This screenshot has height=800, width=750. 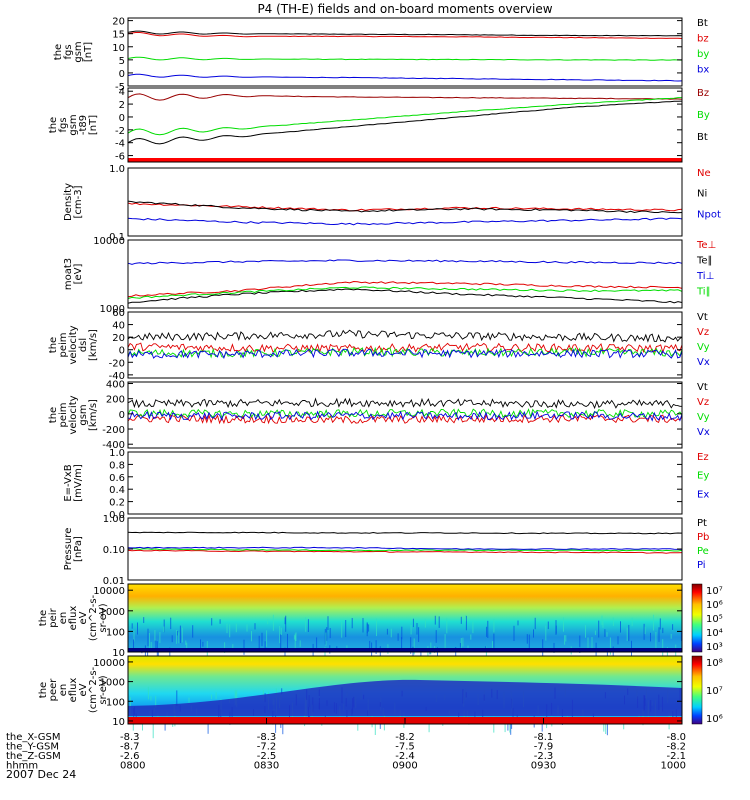 What do you see at coordinates (703, 551) in the screenshot?
I see `legend-entry: Pe` at bounding box center [703, 551].